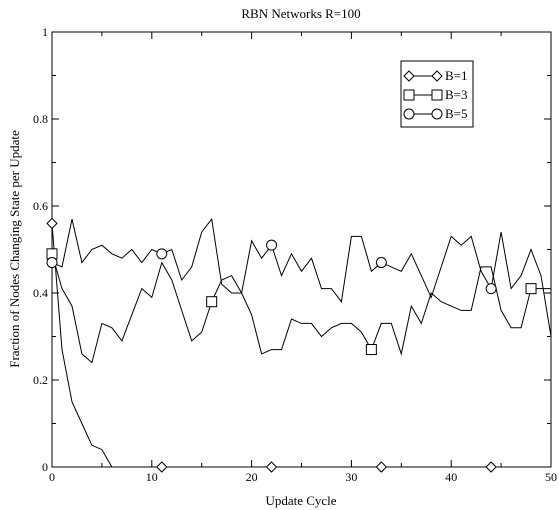 The image size is (559, 510). What do you see at coordinates (45, 32) in the screenshot?
I see `y-tick-label: 1` at bounding box center [45, 32].